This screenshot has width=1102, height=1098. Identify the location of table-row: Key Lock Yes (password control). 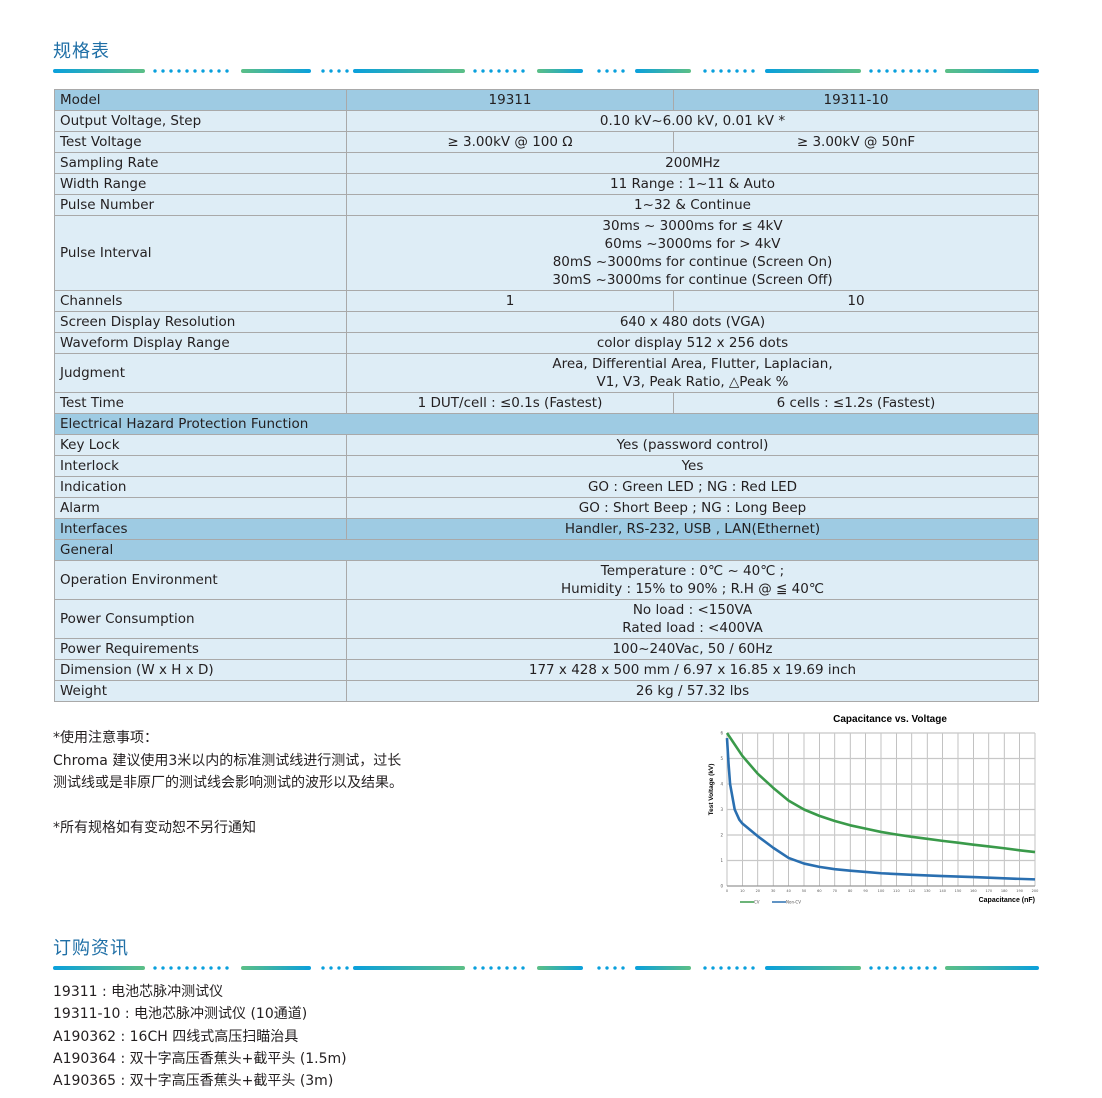
(546, 445).